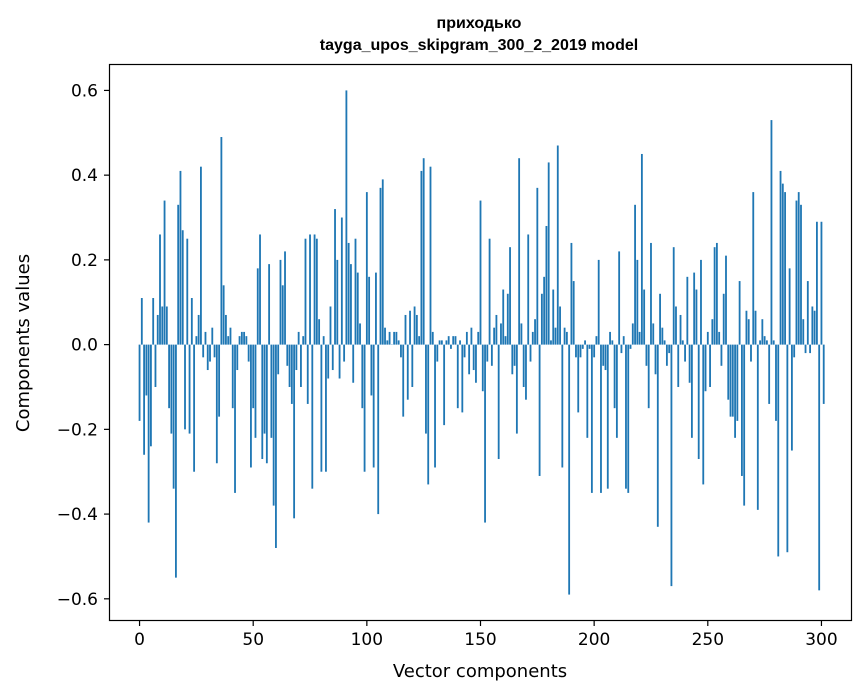 Image resolution: width=867 pixels, height=696 pixels. What do you see at coordinates (708, 640) in the screenshot?
I see `x-tick-label: 250` at bounding box center [708, 640].